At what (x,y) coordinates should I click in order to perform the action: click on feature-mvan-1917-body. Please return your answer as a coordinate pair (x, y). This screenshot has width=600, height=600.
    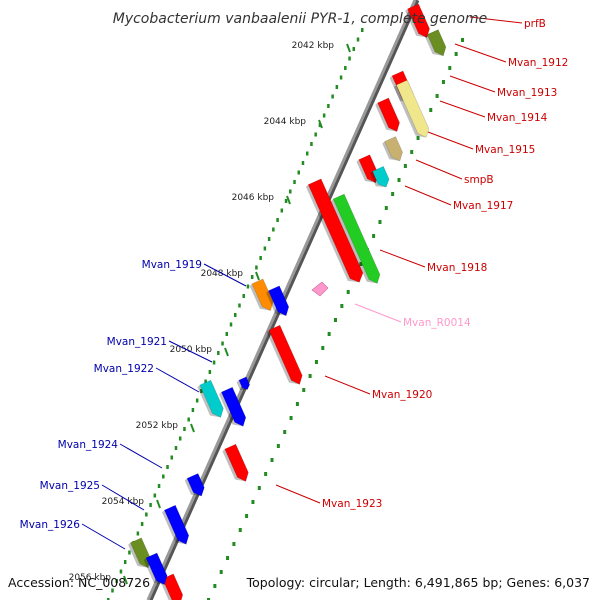
    Looking at the image, I should click on (356, 238).